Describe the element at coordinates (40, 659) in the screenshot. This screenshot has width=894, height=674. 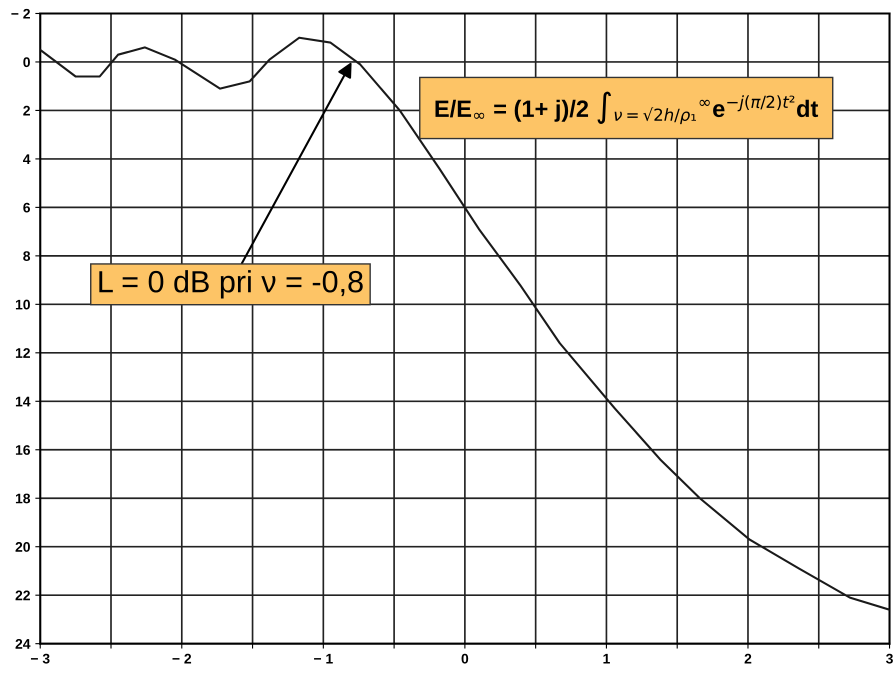
I see `x-tick-label: − 3` at that location.